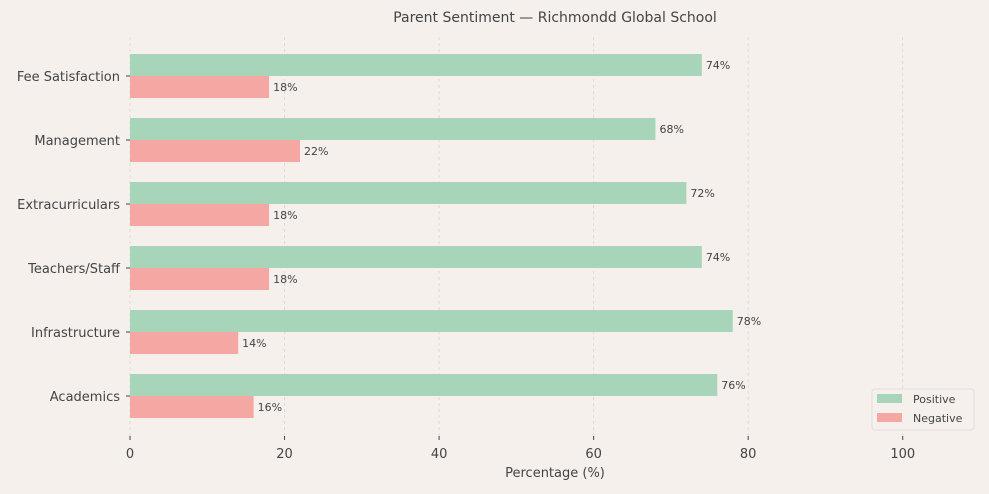 The height and width of the screenshot is (494, 989). Describe the element at coordinates (439, 454) in the screenshot. I see `x-tick-label: 40` at that location.